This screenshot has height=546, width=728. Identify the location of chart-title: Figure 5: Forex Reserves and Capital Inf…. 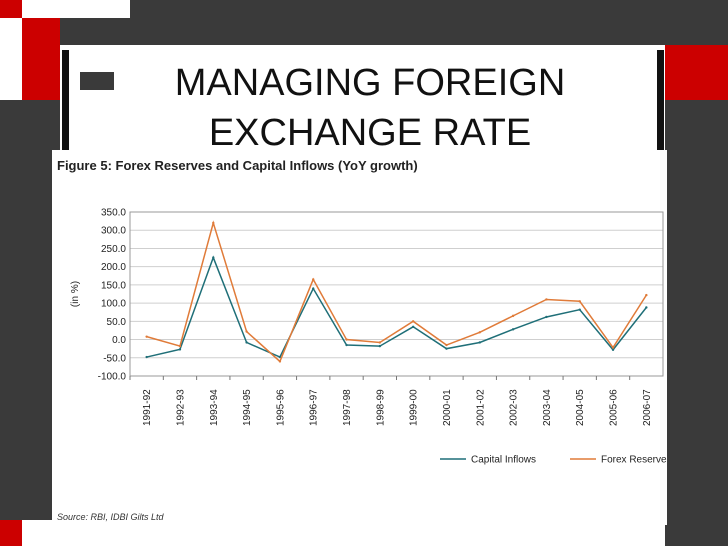
(237, 165).